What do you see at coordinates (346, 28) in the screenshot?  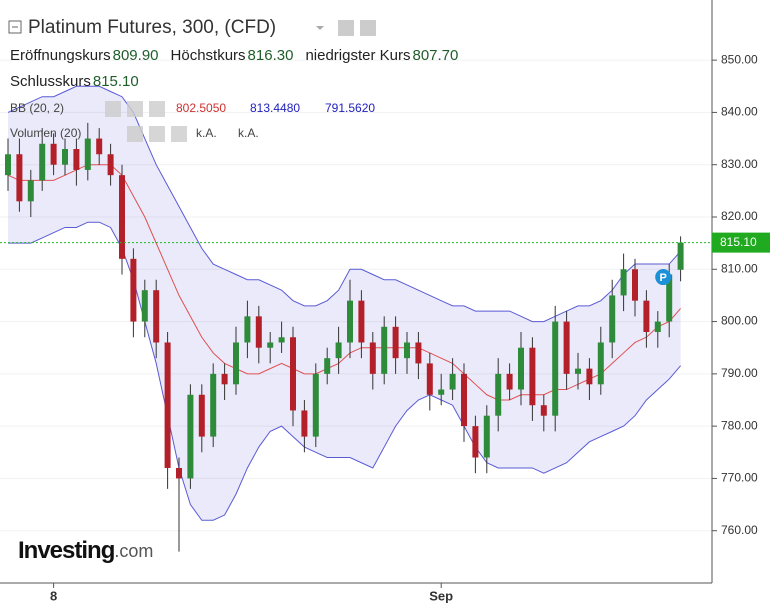 I see `eye-icon` at bounding box center [346, 28].